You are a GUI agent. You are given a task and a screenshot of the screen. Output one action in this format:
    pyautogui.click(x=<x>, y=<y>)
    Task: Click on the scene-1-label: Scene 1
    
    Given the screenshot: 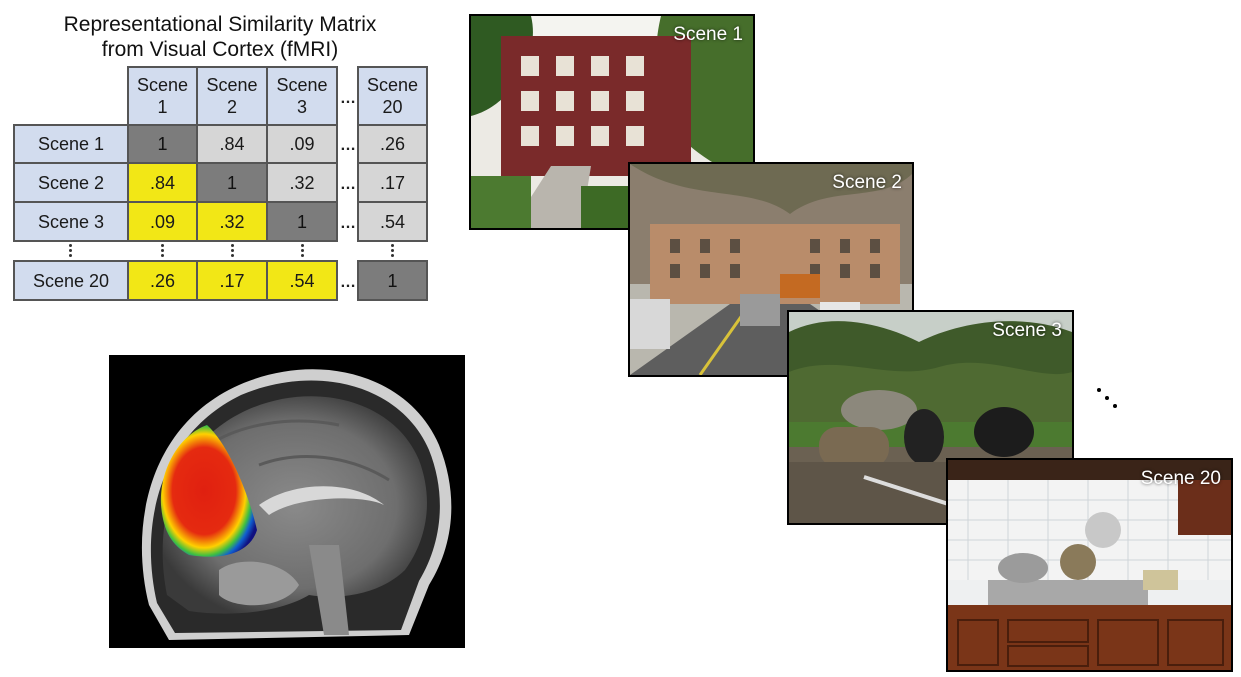 What is the action you would take?
    pyautogui.click(x=708, y=34)
    